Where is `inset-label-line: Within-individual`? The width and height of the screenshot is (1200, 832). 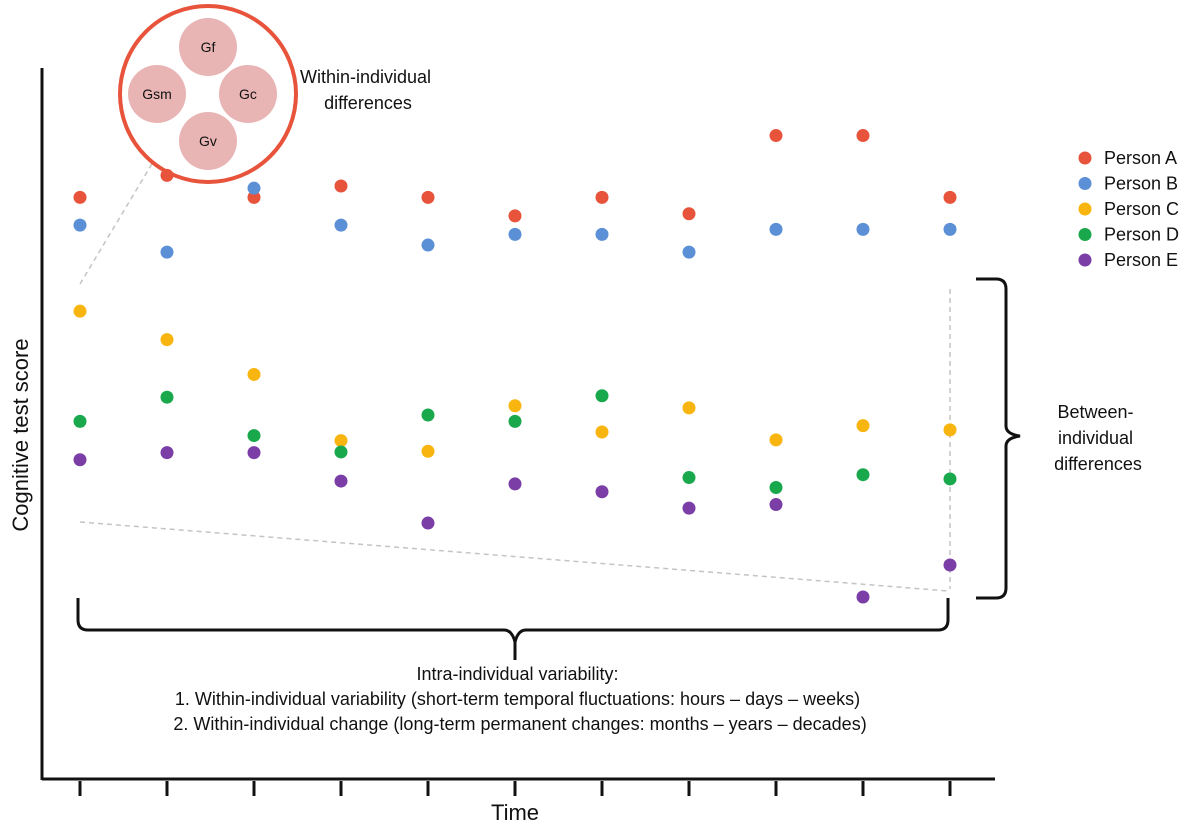 inset-label-line: Within-individual is located at coordinates (365, 77).